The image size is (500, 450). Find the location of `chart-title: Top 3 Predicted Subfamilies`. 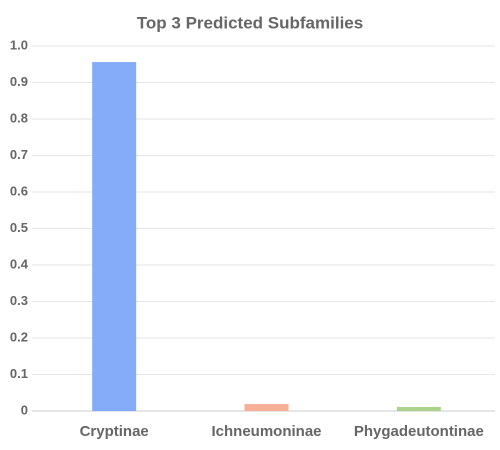

chart-title: Top 3 Predicted Subfamilies is located at coordinates (250, 22).